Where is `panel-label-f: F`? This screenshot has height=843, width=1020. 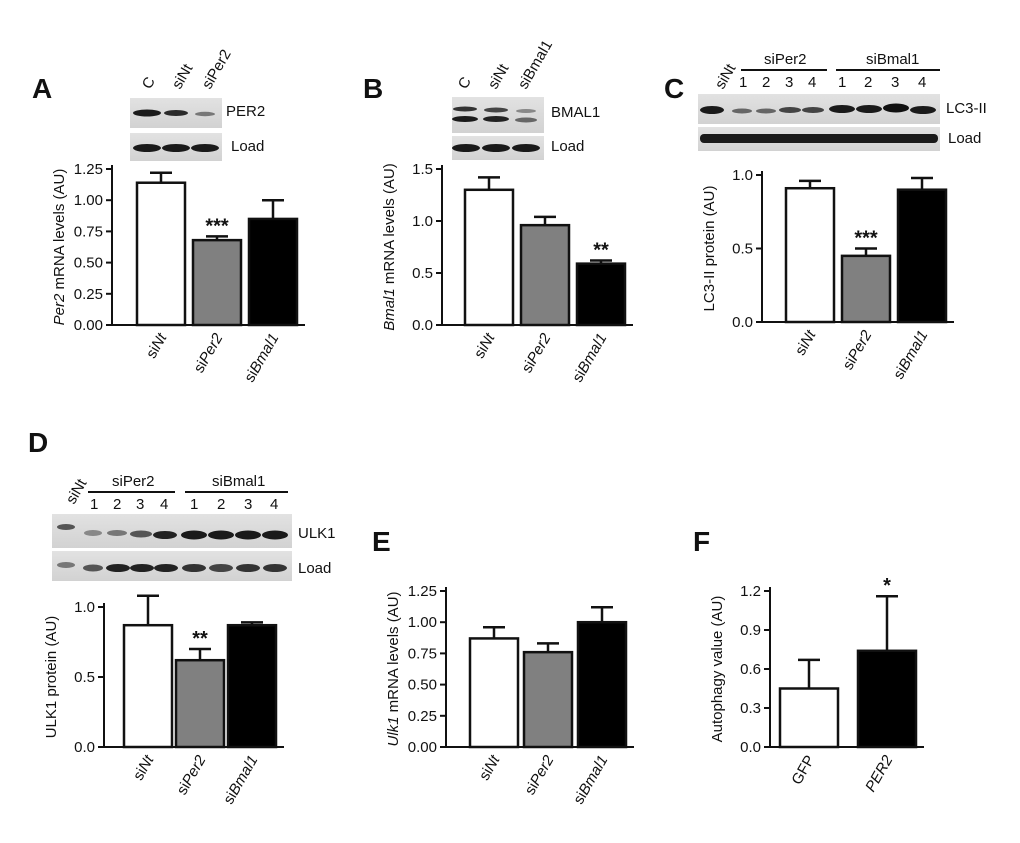 panel-label-f: F is located at coordinates (701, 541).